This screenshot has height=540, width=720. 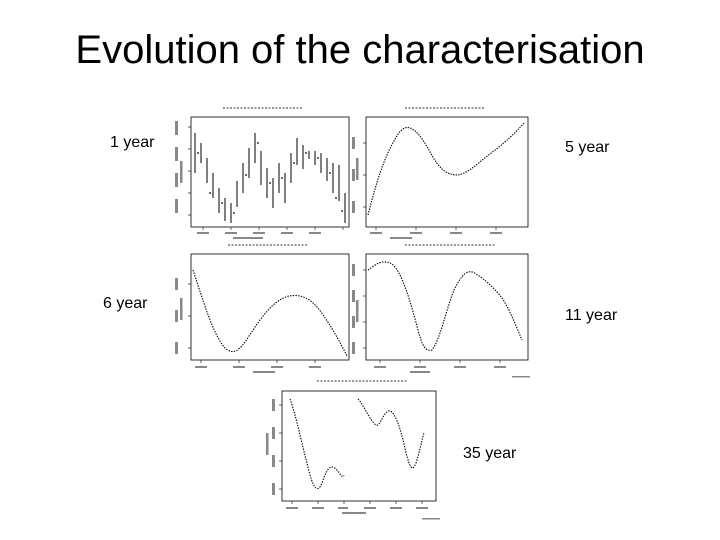 I want to click on plot-11-year-figure, so click(x=441, y=311).